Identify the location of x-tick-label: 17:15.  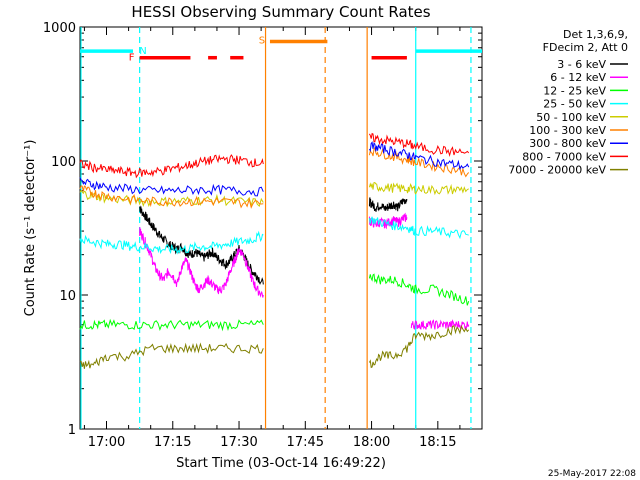
(172, 442).